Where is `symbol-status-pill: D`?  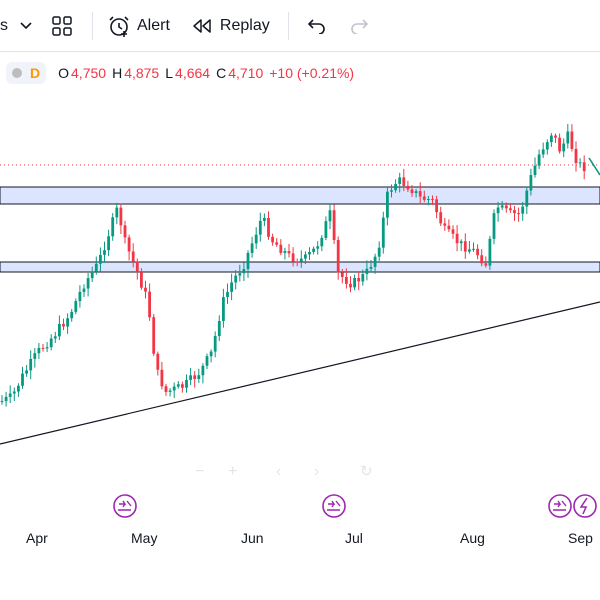 symbol-status-pill: D is located at coordinates (26, 73).